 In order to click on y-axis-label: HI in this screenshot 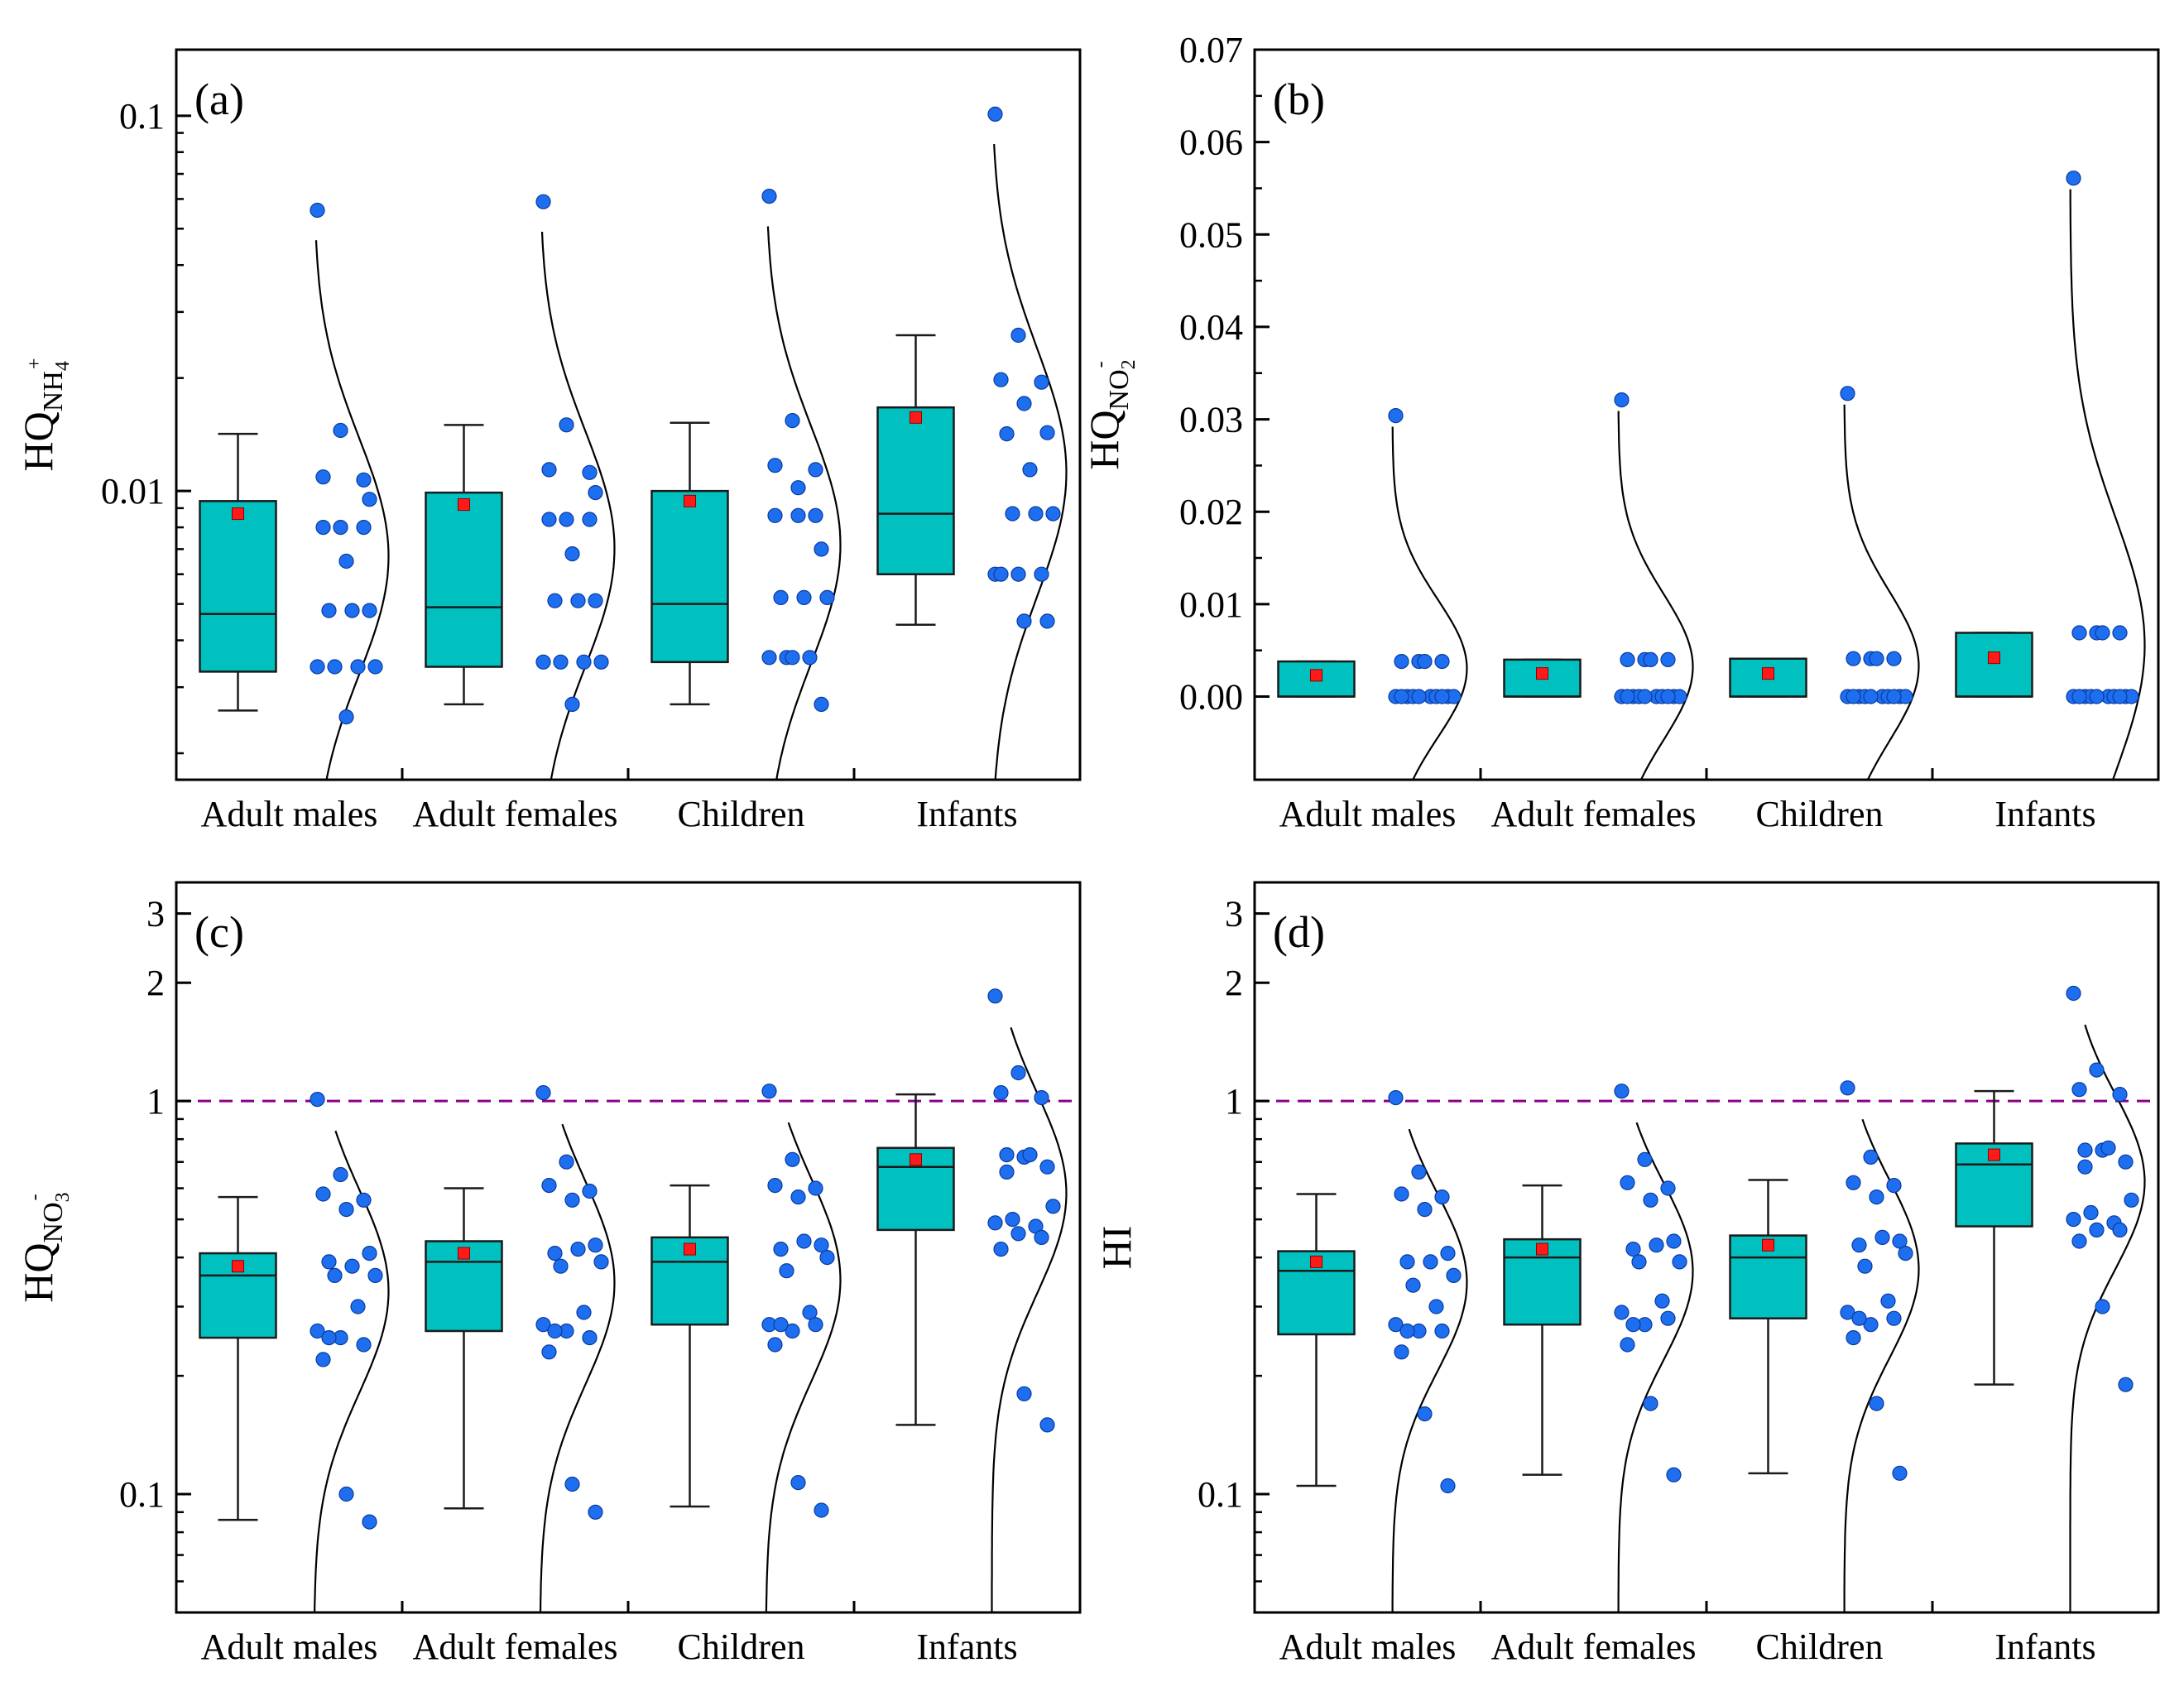, I will do `click(1116, 1248)`.